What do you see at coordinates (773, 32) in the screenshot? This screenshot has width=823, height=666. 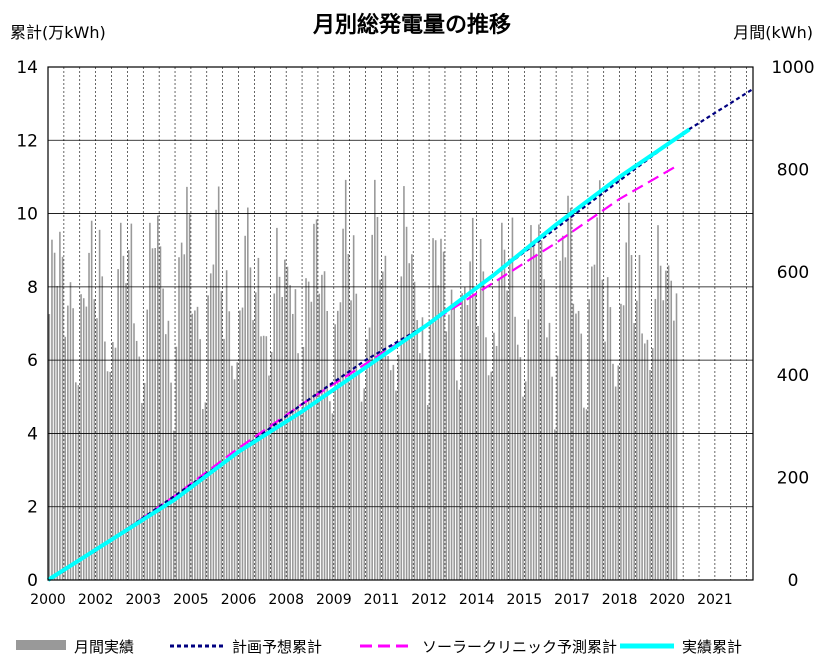 I see `y-right-axis-label: 月間(kWh)` at bounding box center [773, 32].